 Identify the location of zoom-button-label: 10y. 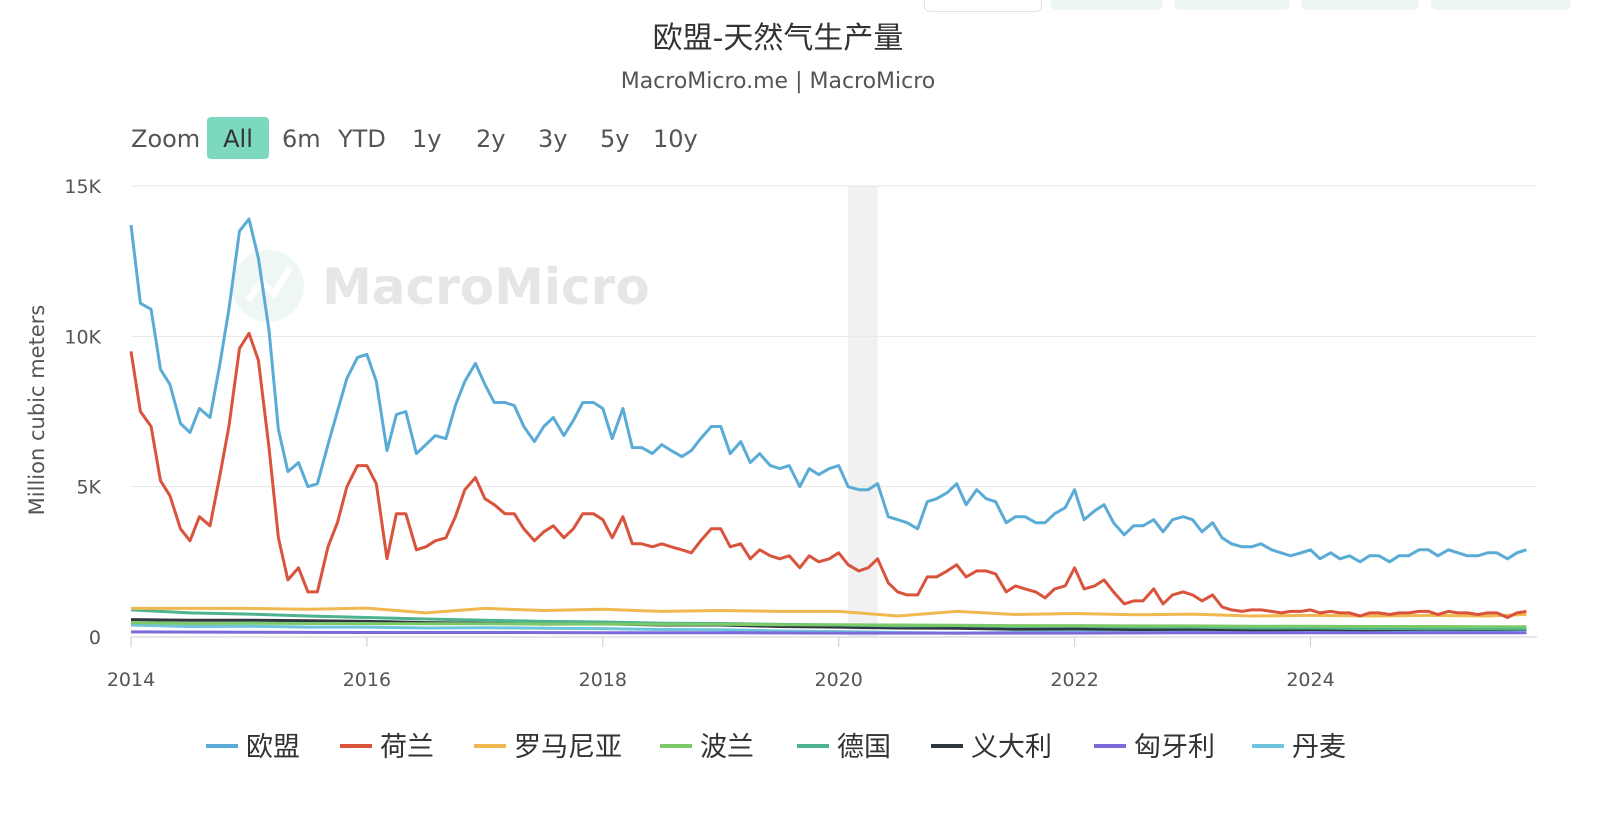
(675, 139).